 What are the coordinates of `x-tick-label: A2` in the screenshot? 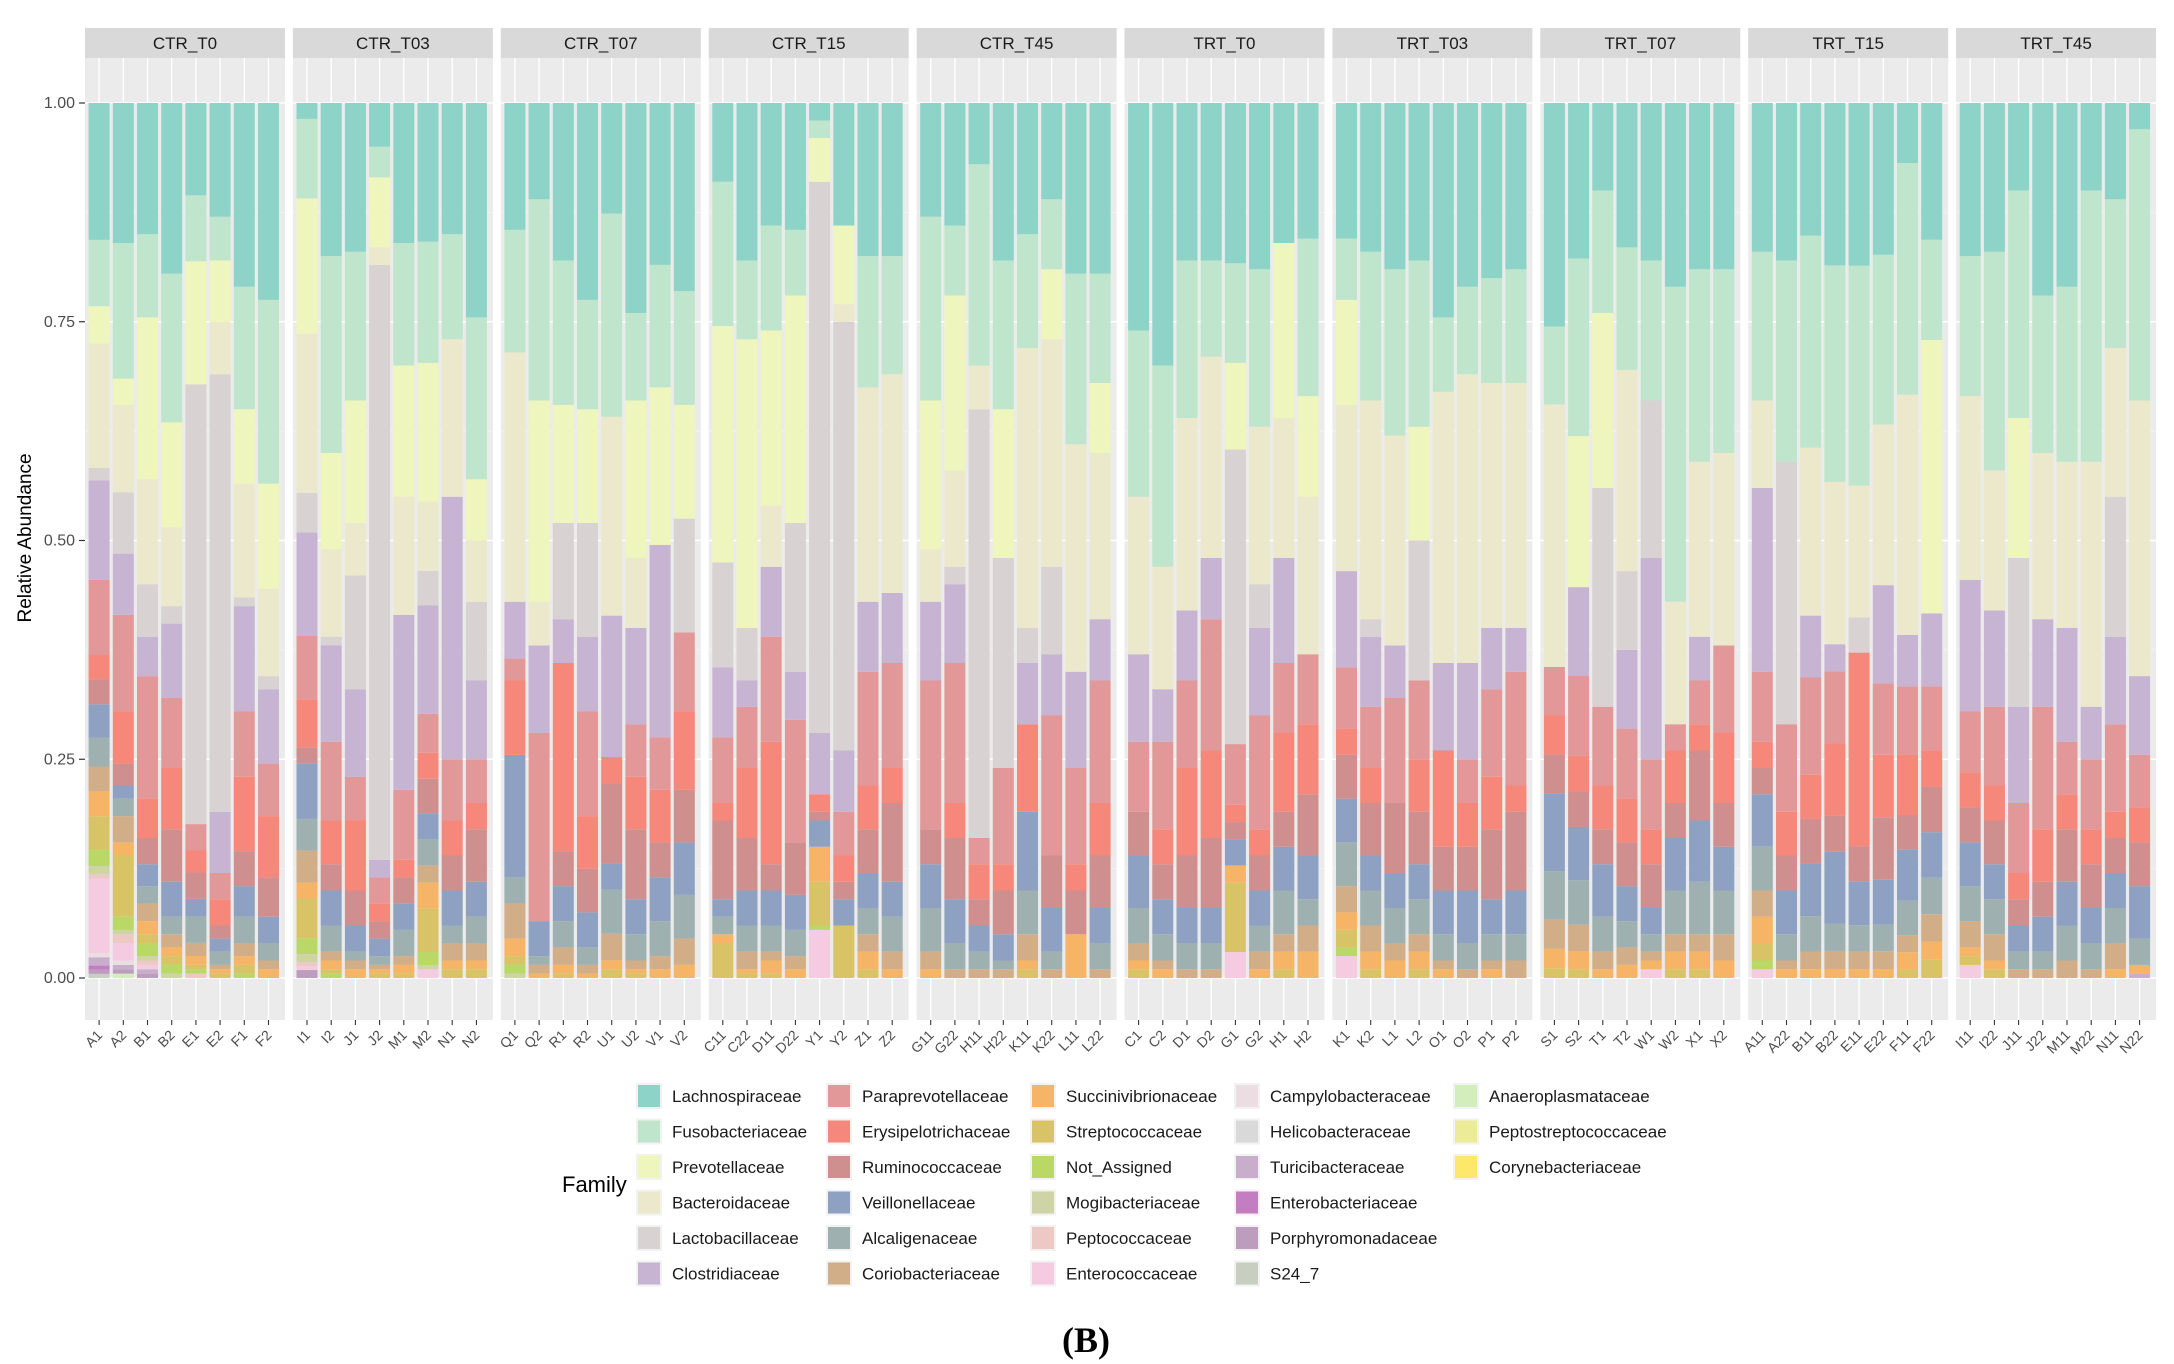 It's located at (118, 1039).